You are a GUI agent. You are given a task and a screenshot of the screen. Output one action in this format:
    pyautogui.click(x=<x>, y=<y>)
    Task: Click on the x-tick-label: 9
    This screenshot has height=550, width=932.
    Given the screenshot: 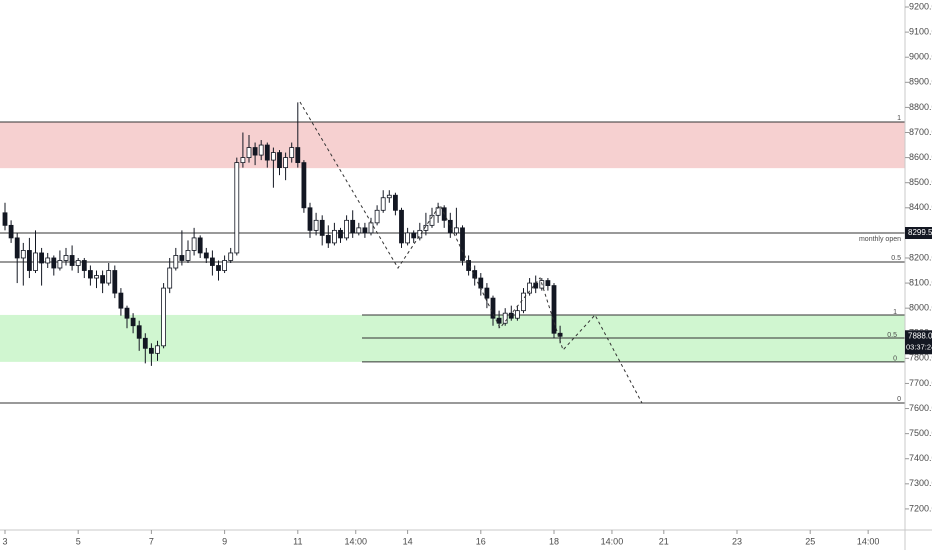 What is the action you would take?
    pyautogui.click(x=224, y=541)
    